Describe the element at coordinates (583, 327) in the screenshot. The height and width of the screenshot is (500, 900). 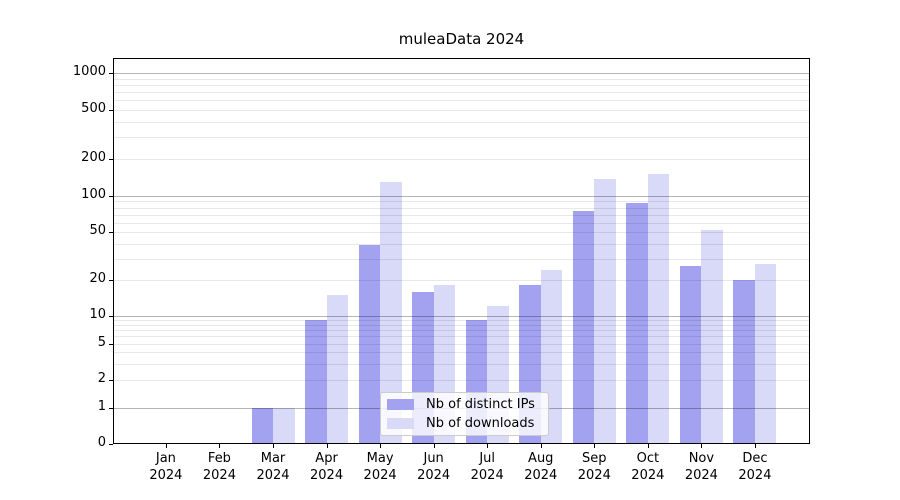
I see `bar-sep-distinct-ips` at that location.